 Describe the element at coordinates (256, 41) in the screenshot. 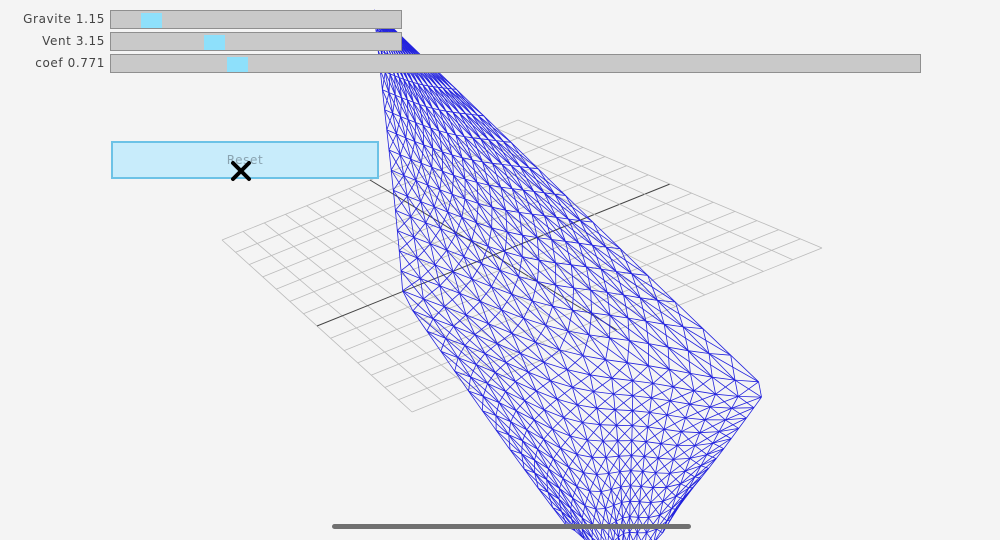

I see `slider-vent-track` at that location.